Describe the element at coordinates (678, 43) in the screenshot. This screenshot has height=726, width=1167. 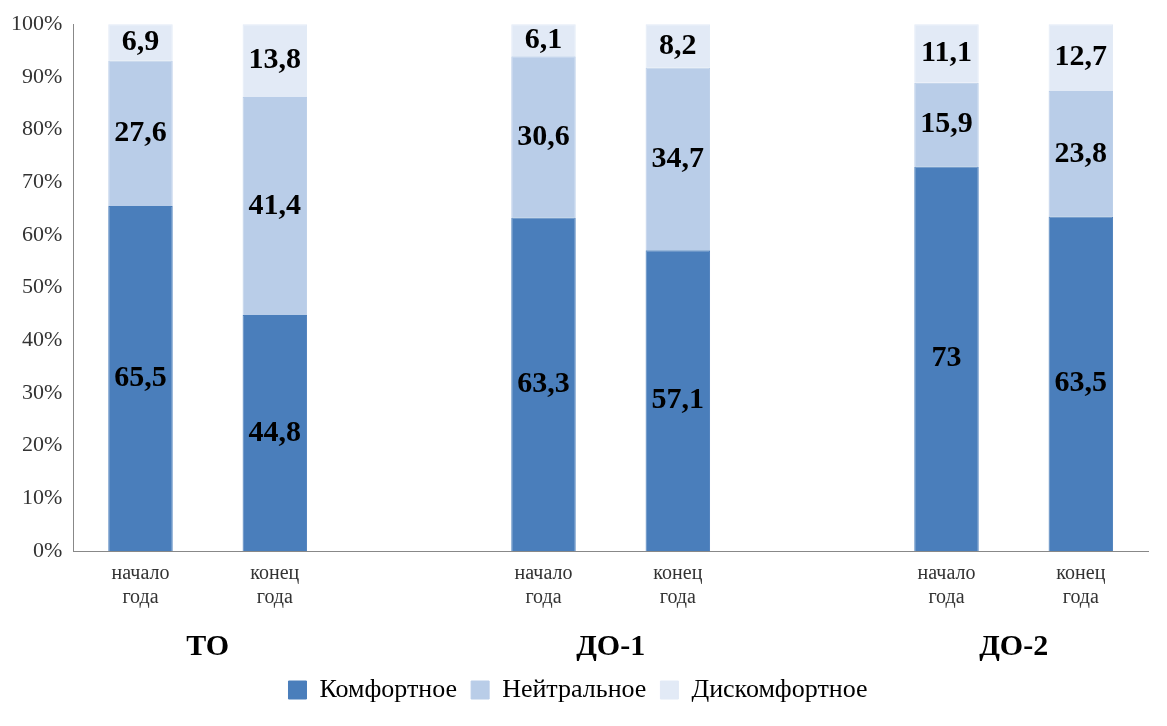
I see `data-label: 8,2` at that location.